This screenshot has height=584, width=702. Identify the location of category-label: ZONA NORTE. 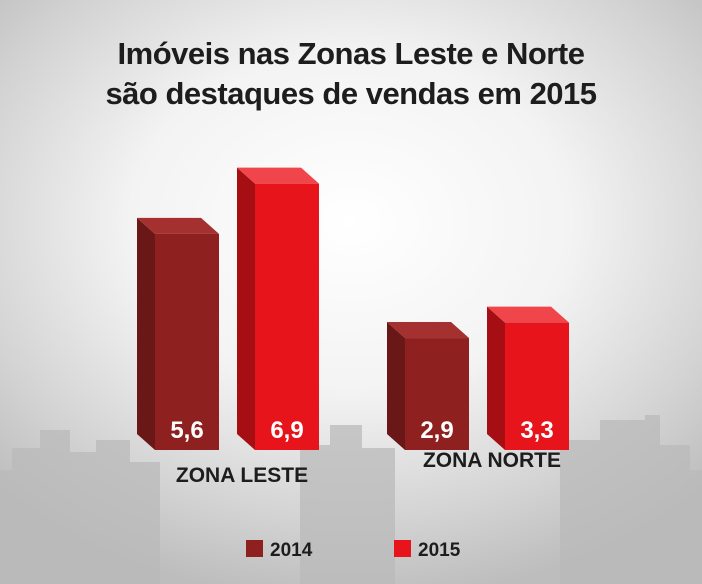
(492, 460).